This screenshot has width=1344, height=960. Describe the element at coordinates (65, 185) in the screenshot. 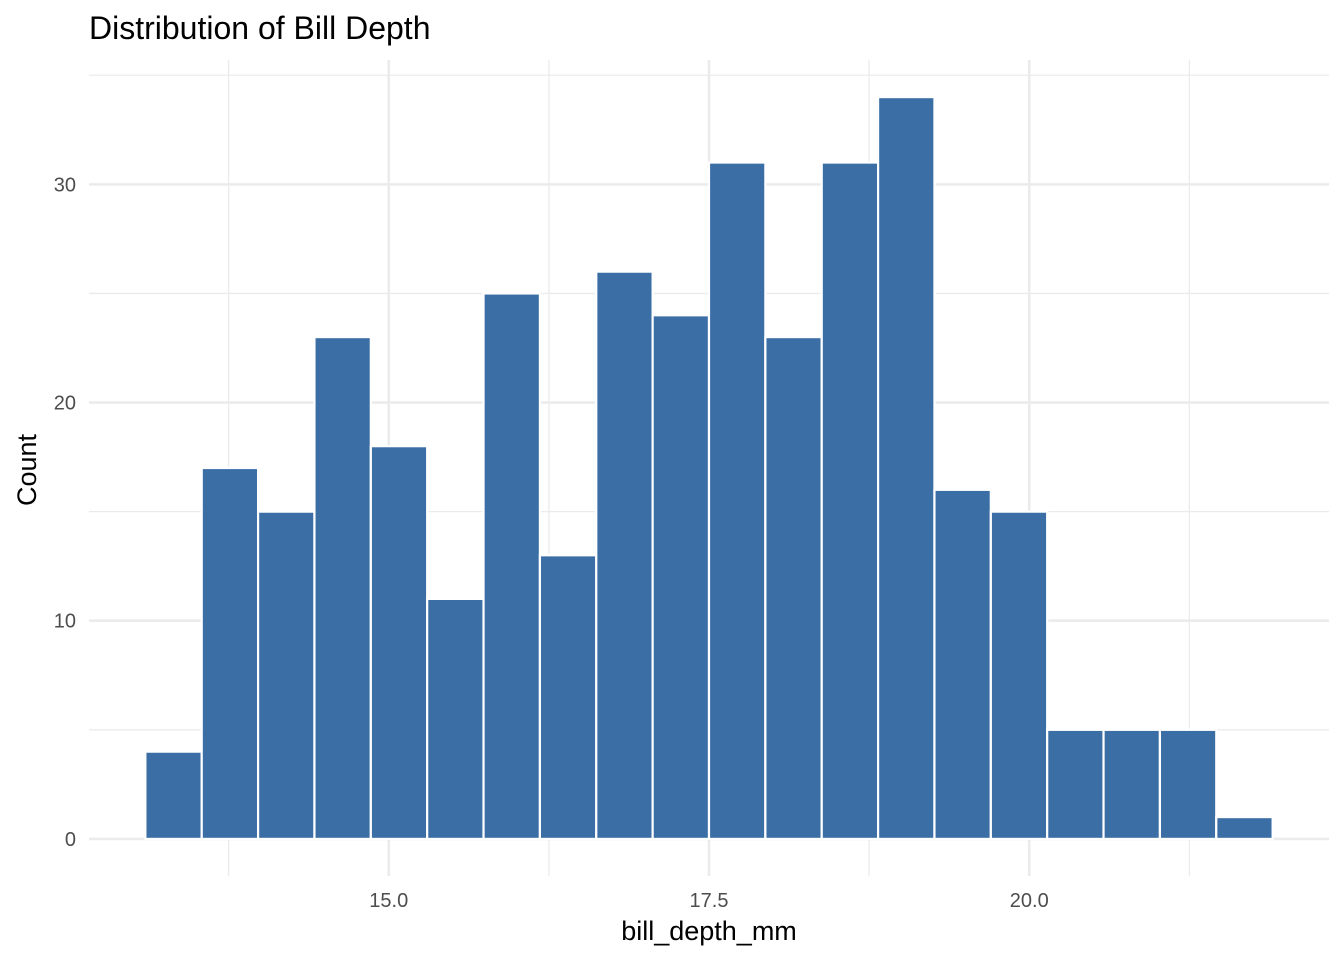

I see `y-tick-label: 30` at that location.